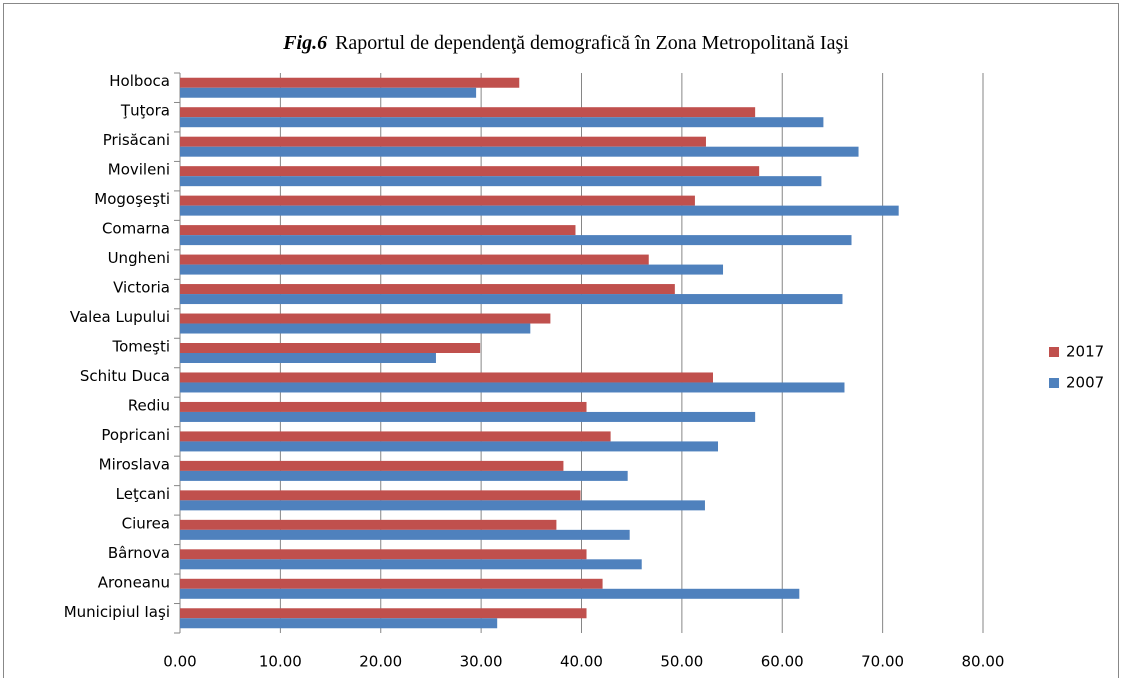 This screenshot has width=1122, height=678. Describe the element at coordinates (143, 494) in the screenshot. I see `y-tick-label: Leţcani` at that location.